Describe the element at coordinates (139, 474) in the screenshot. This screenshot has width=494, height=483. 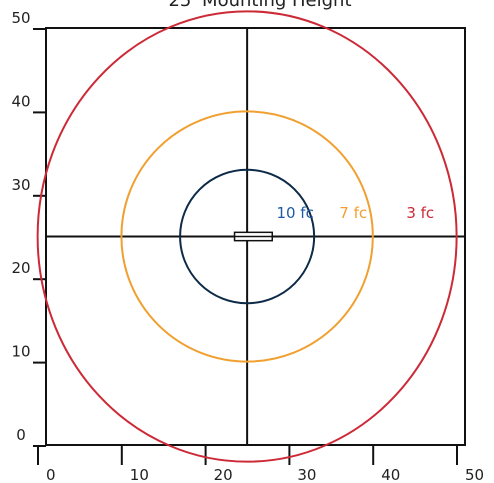
I see `x-tick-label: 10` at that location.